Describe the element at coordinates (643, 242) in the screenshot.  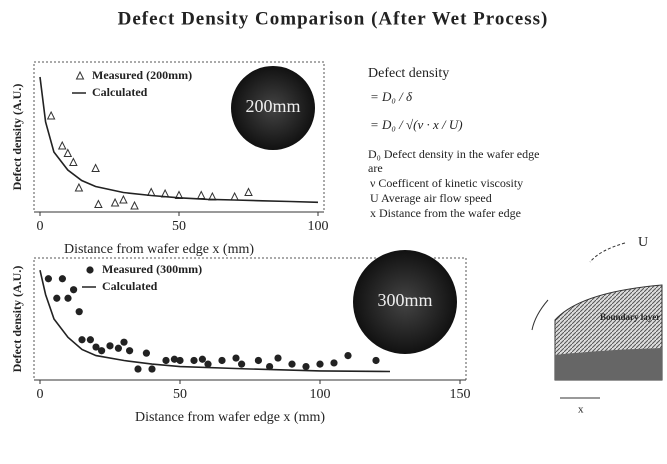
I see `flow-label: U` at that location.